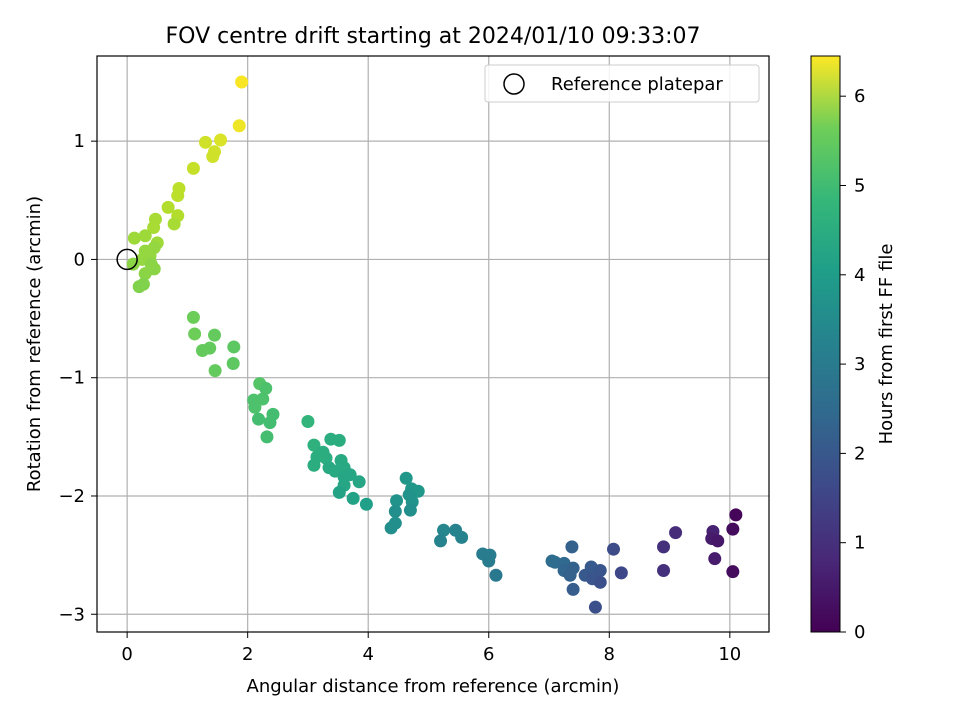  Describe the element at coordinates (859, 543) in the screenshot. I see `colorbar-tick-label: 1` at that location.